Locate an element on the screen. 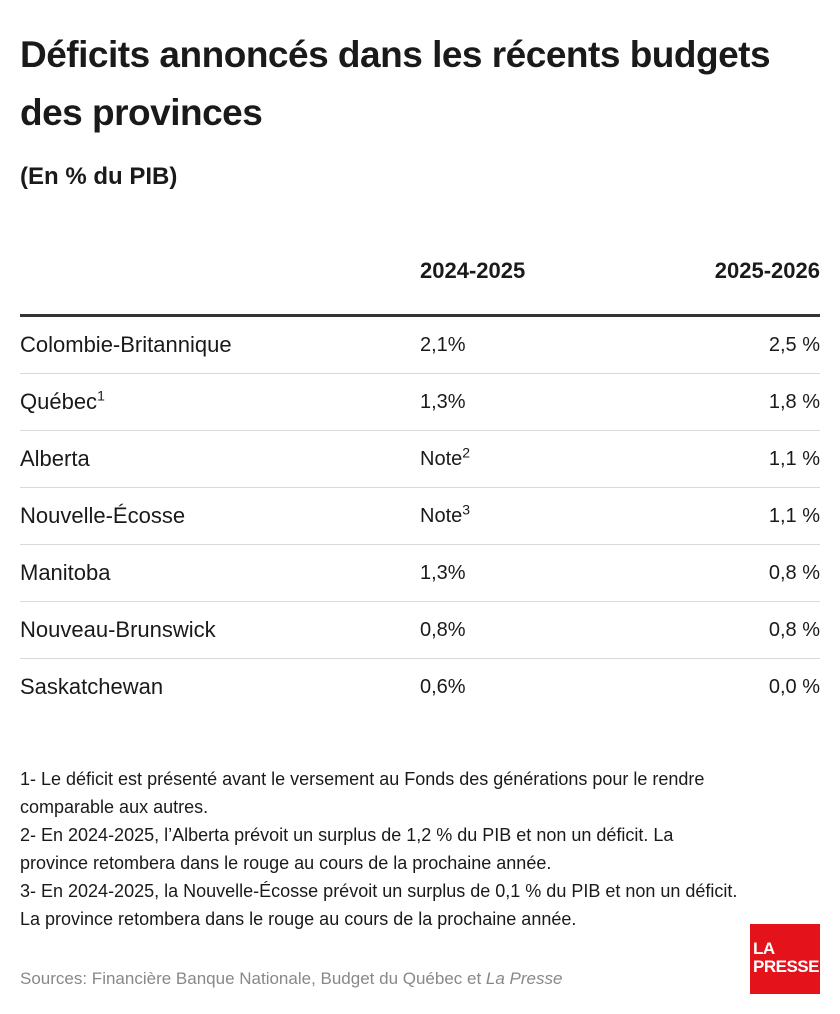  table-row: Alberta Note2 1,1 % is located at coordinates (420, 459).